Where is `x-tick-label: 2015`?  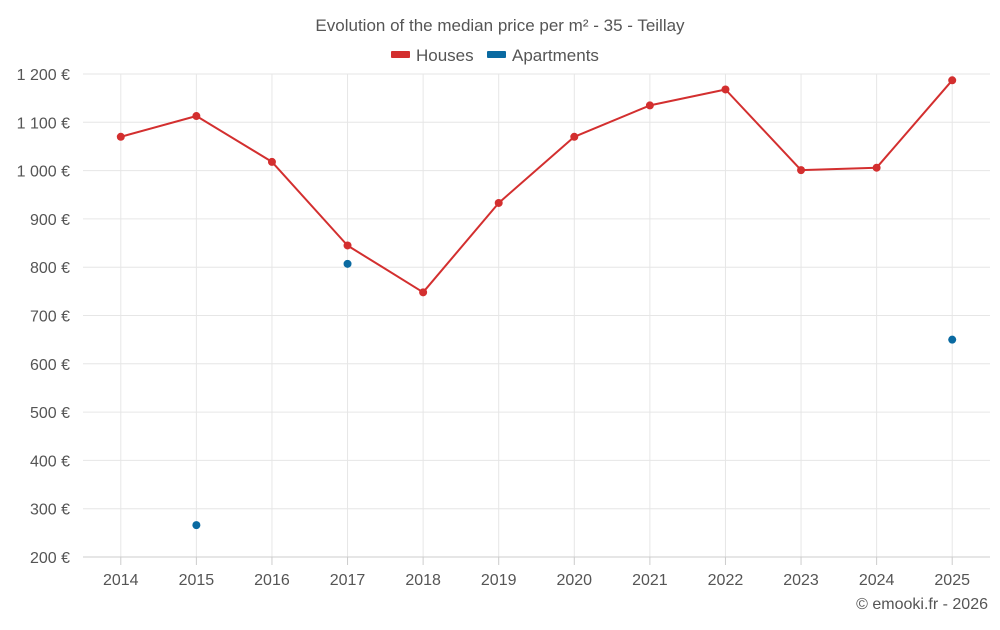 x-tick-label: 2015 is located at coordinates (197, 580).